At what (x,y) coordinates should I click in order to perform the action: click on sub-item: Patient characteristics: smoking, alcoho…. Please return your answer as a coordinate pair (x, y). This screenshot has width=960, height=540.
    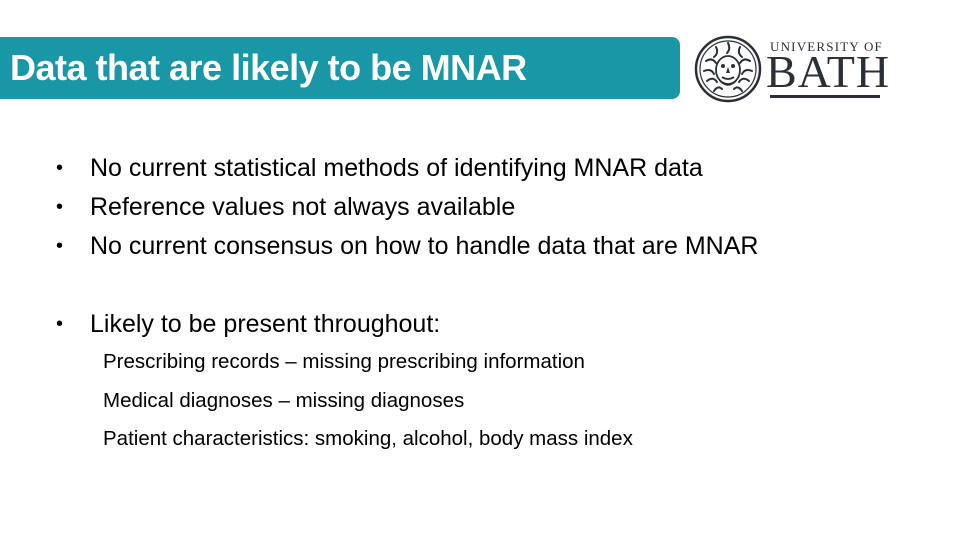
    Looking at the image, I should click on (368, 438).